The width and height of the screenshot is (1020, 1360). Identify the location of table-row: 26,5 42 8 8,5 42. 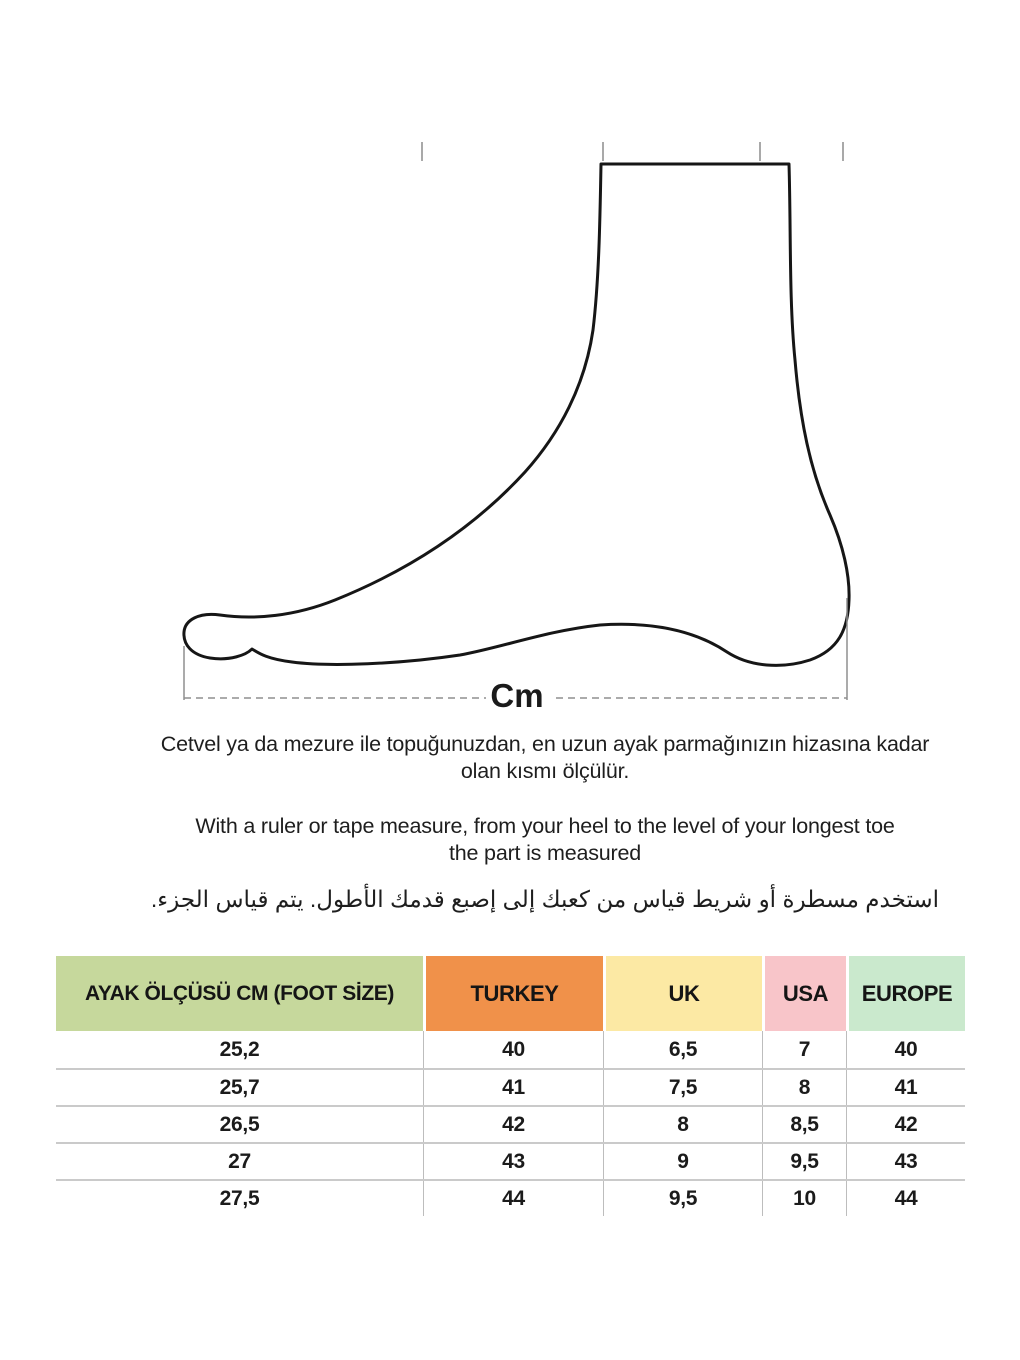
(510, 1123).